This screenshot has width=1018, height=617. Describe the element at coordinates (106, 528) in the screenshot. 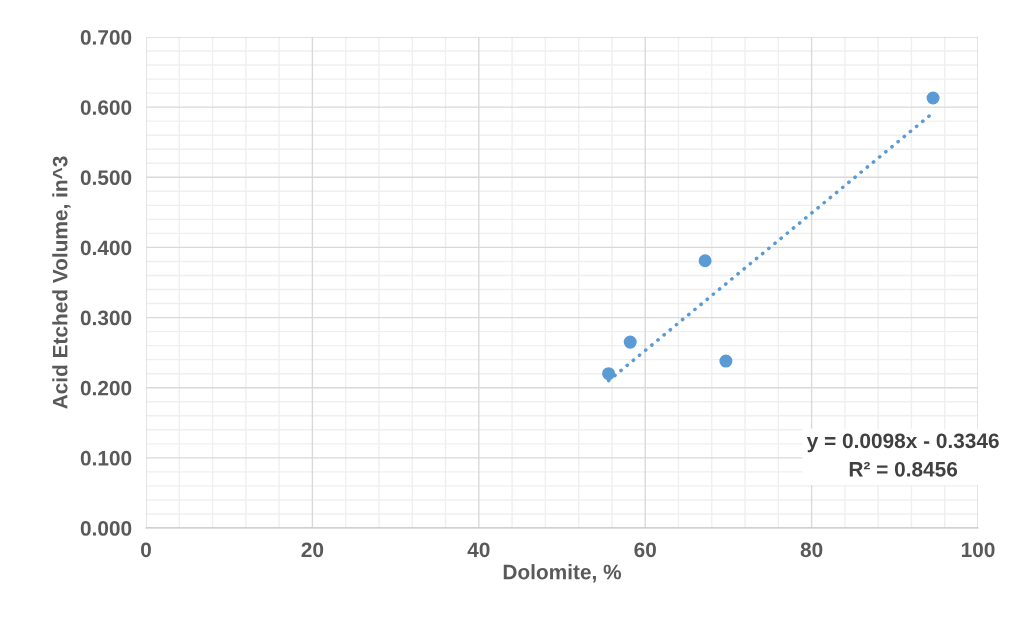

I see `y-tick-label: 0.000` at that location.